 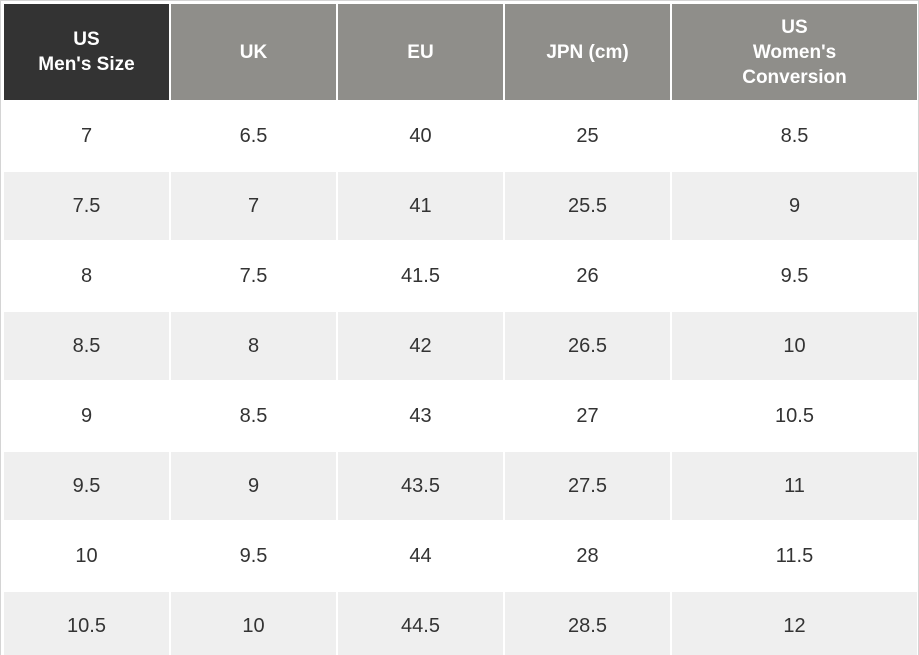 I want to click on table-cell: 44, so click(x=420, y=556).